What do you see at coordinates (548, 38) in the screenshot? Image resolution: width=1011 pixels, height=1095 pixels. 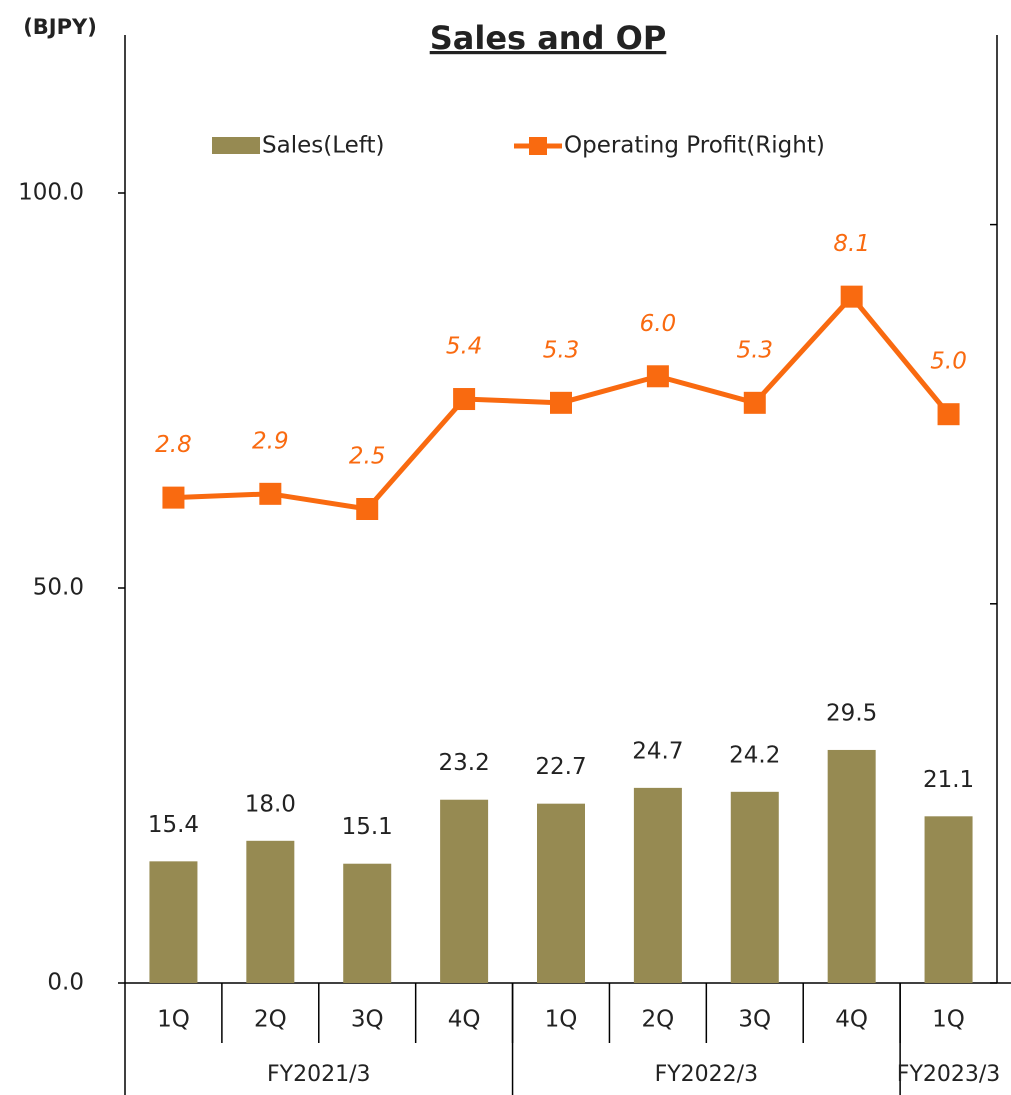 I see `chart-title: Sales and OP` at bounding box center [548, 38].